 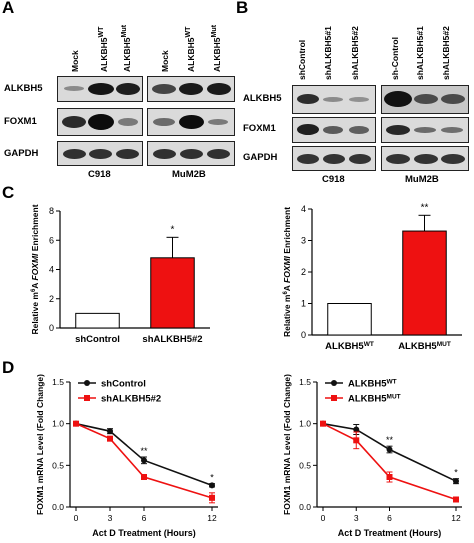 What do you see at coordinates (302, 59) in the screenshot?
I see `col-label: shControl` at bounding box center [302, 59].